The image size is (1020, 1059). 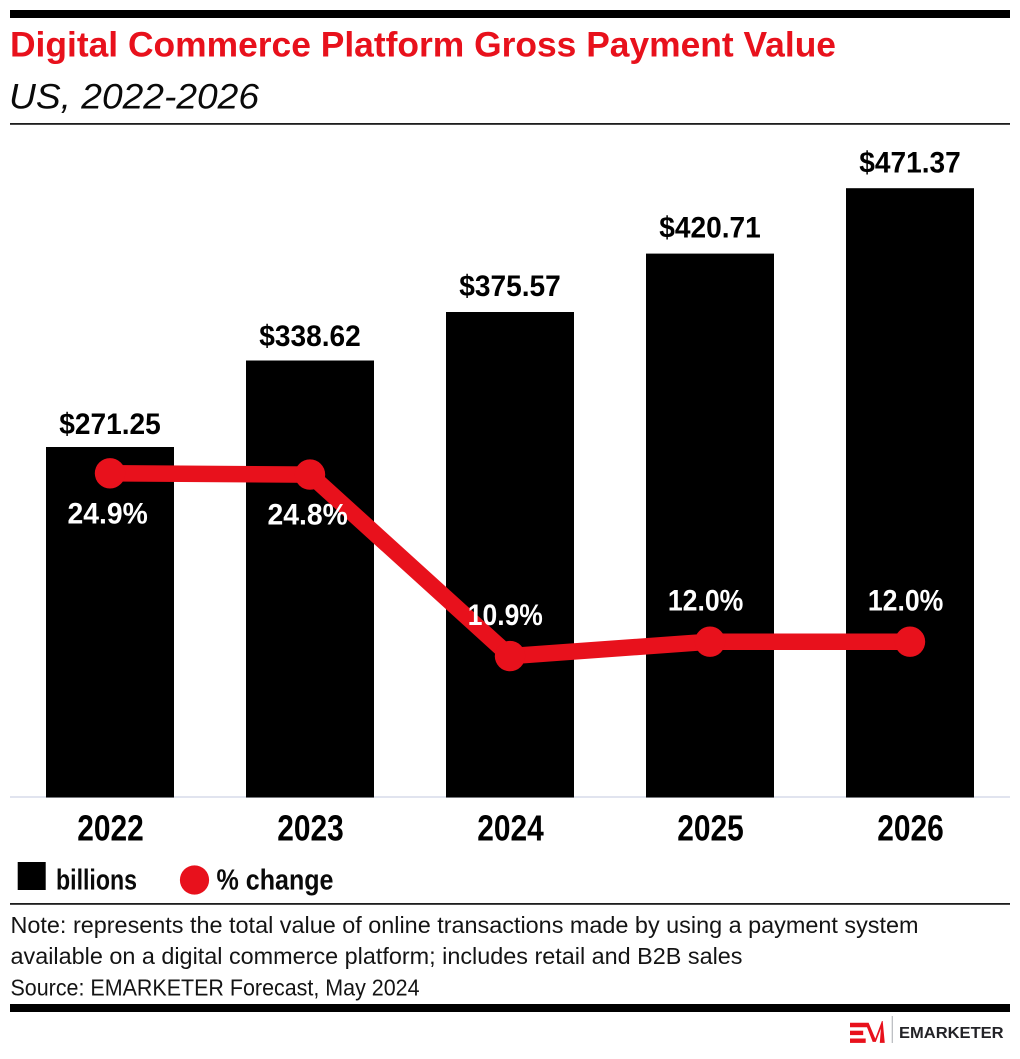 I want to click on svg-text: 10.9%, so click(x=505, y=615).